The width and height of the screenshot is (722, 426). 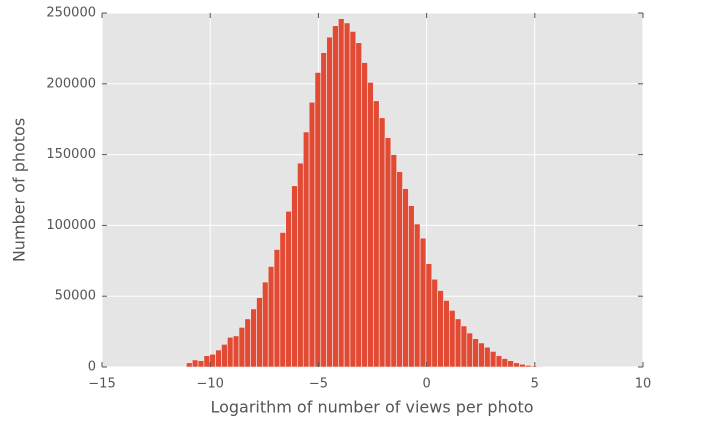 What do you see at coordinates (318, 384) in the screenshot?
I see `x-tick-label: −5` at bounding box center [318, 384].